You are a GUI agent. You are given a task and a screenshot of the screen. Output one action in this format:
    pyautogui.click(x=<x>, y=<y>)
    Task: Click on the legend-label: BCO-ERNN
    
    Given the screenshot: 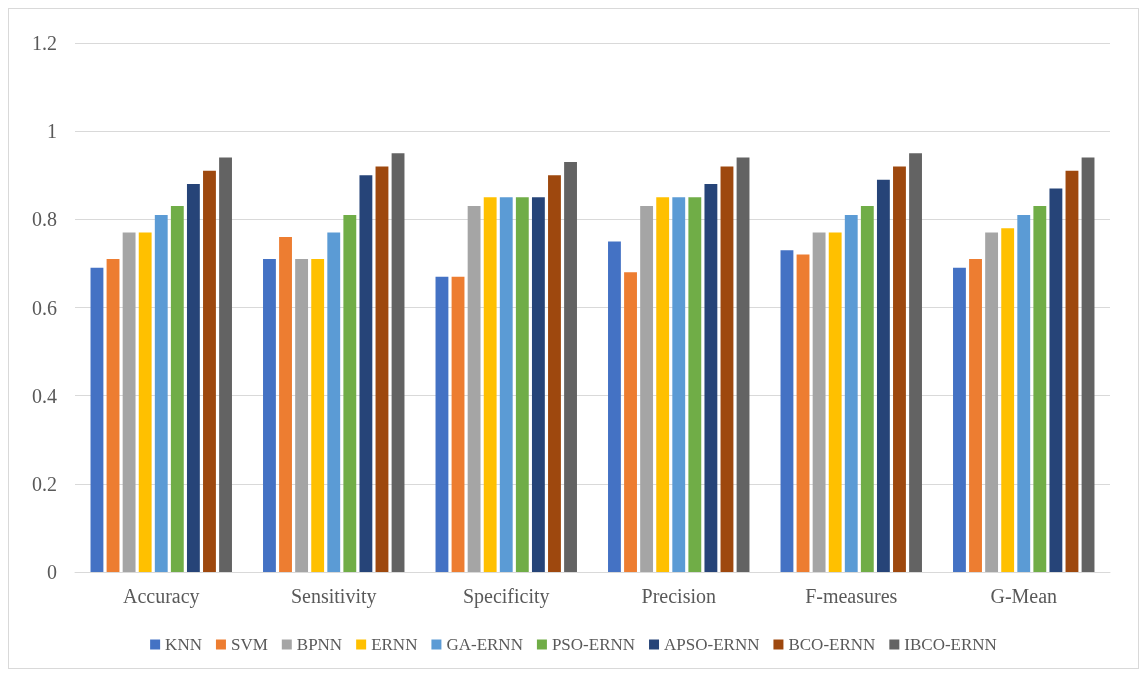 What is the action you would take?
    pyautogui.click(x=832, y=644)
    